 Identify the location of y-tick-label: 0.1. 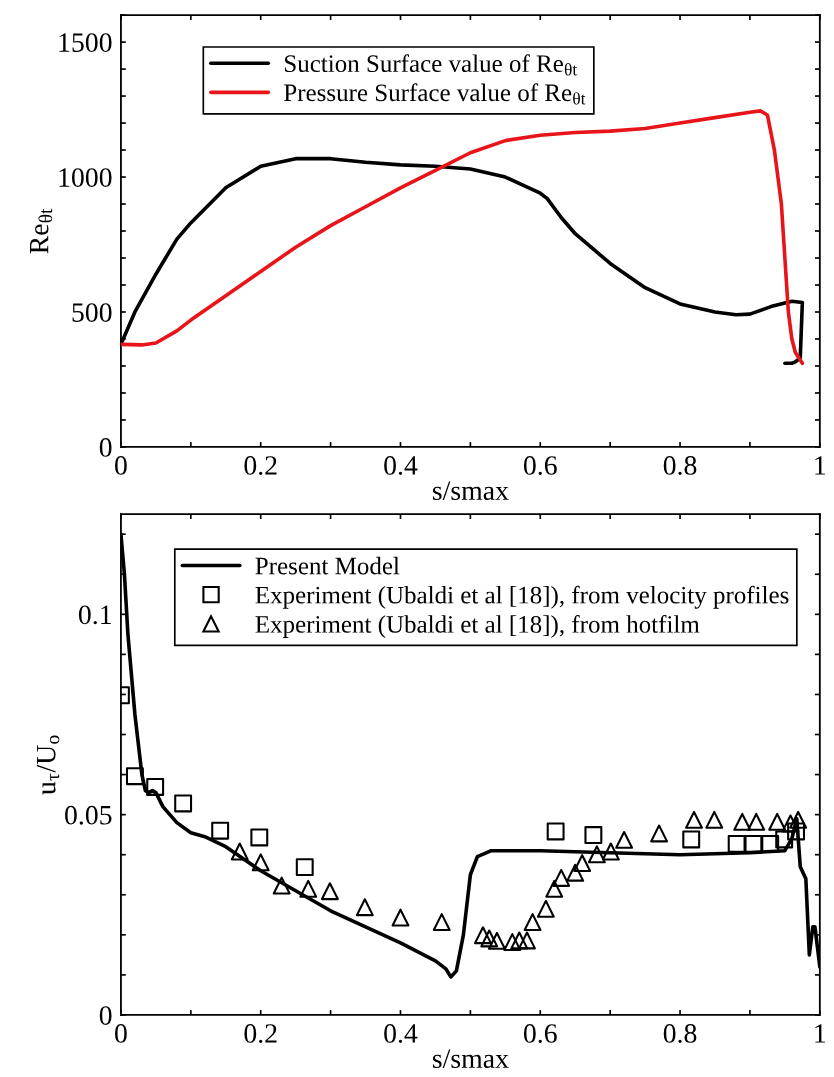
(94, 615).